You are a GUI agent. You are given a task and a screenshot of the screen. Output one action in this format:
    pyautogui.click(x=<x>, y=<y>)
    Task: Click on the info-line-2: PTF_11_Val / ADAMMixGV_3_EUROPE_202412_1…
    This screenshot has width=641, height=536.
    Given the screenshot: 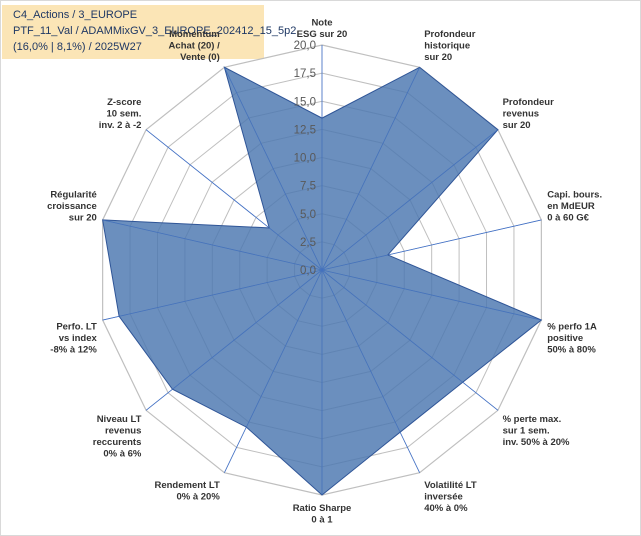 What is the action you would take?
    pyautogui.click(x=155, y=31)
    